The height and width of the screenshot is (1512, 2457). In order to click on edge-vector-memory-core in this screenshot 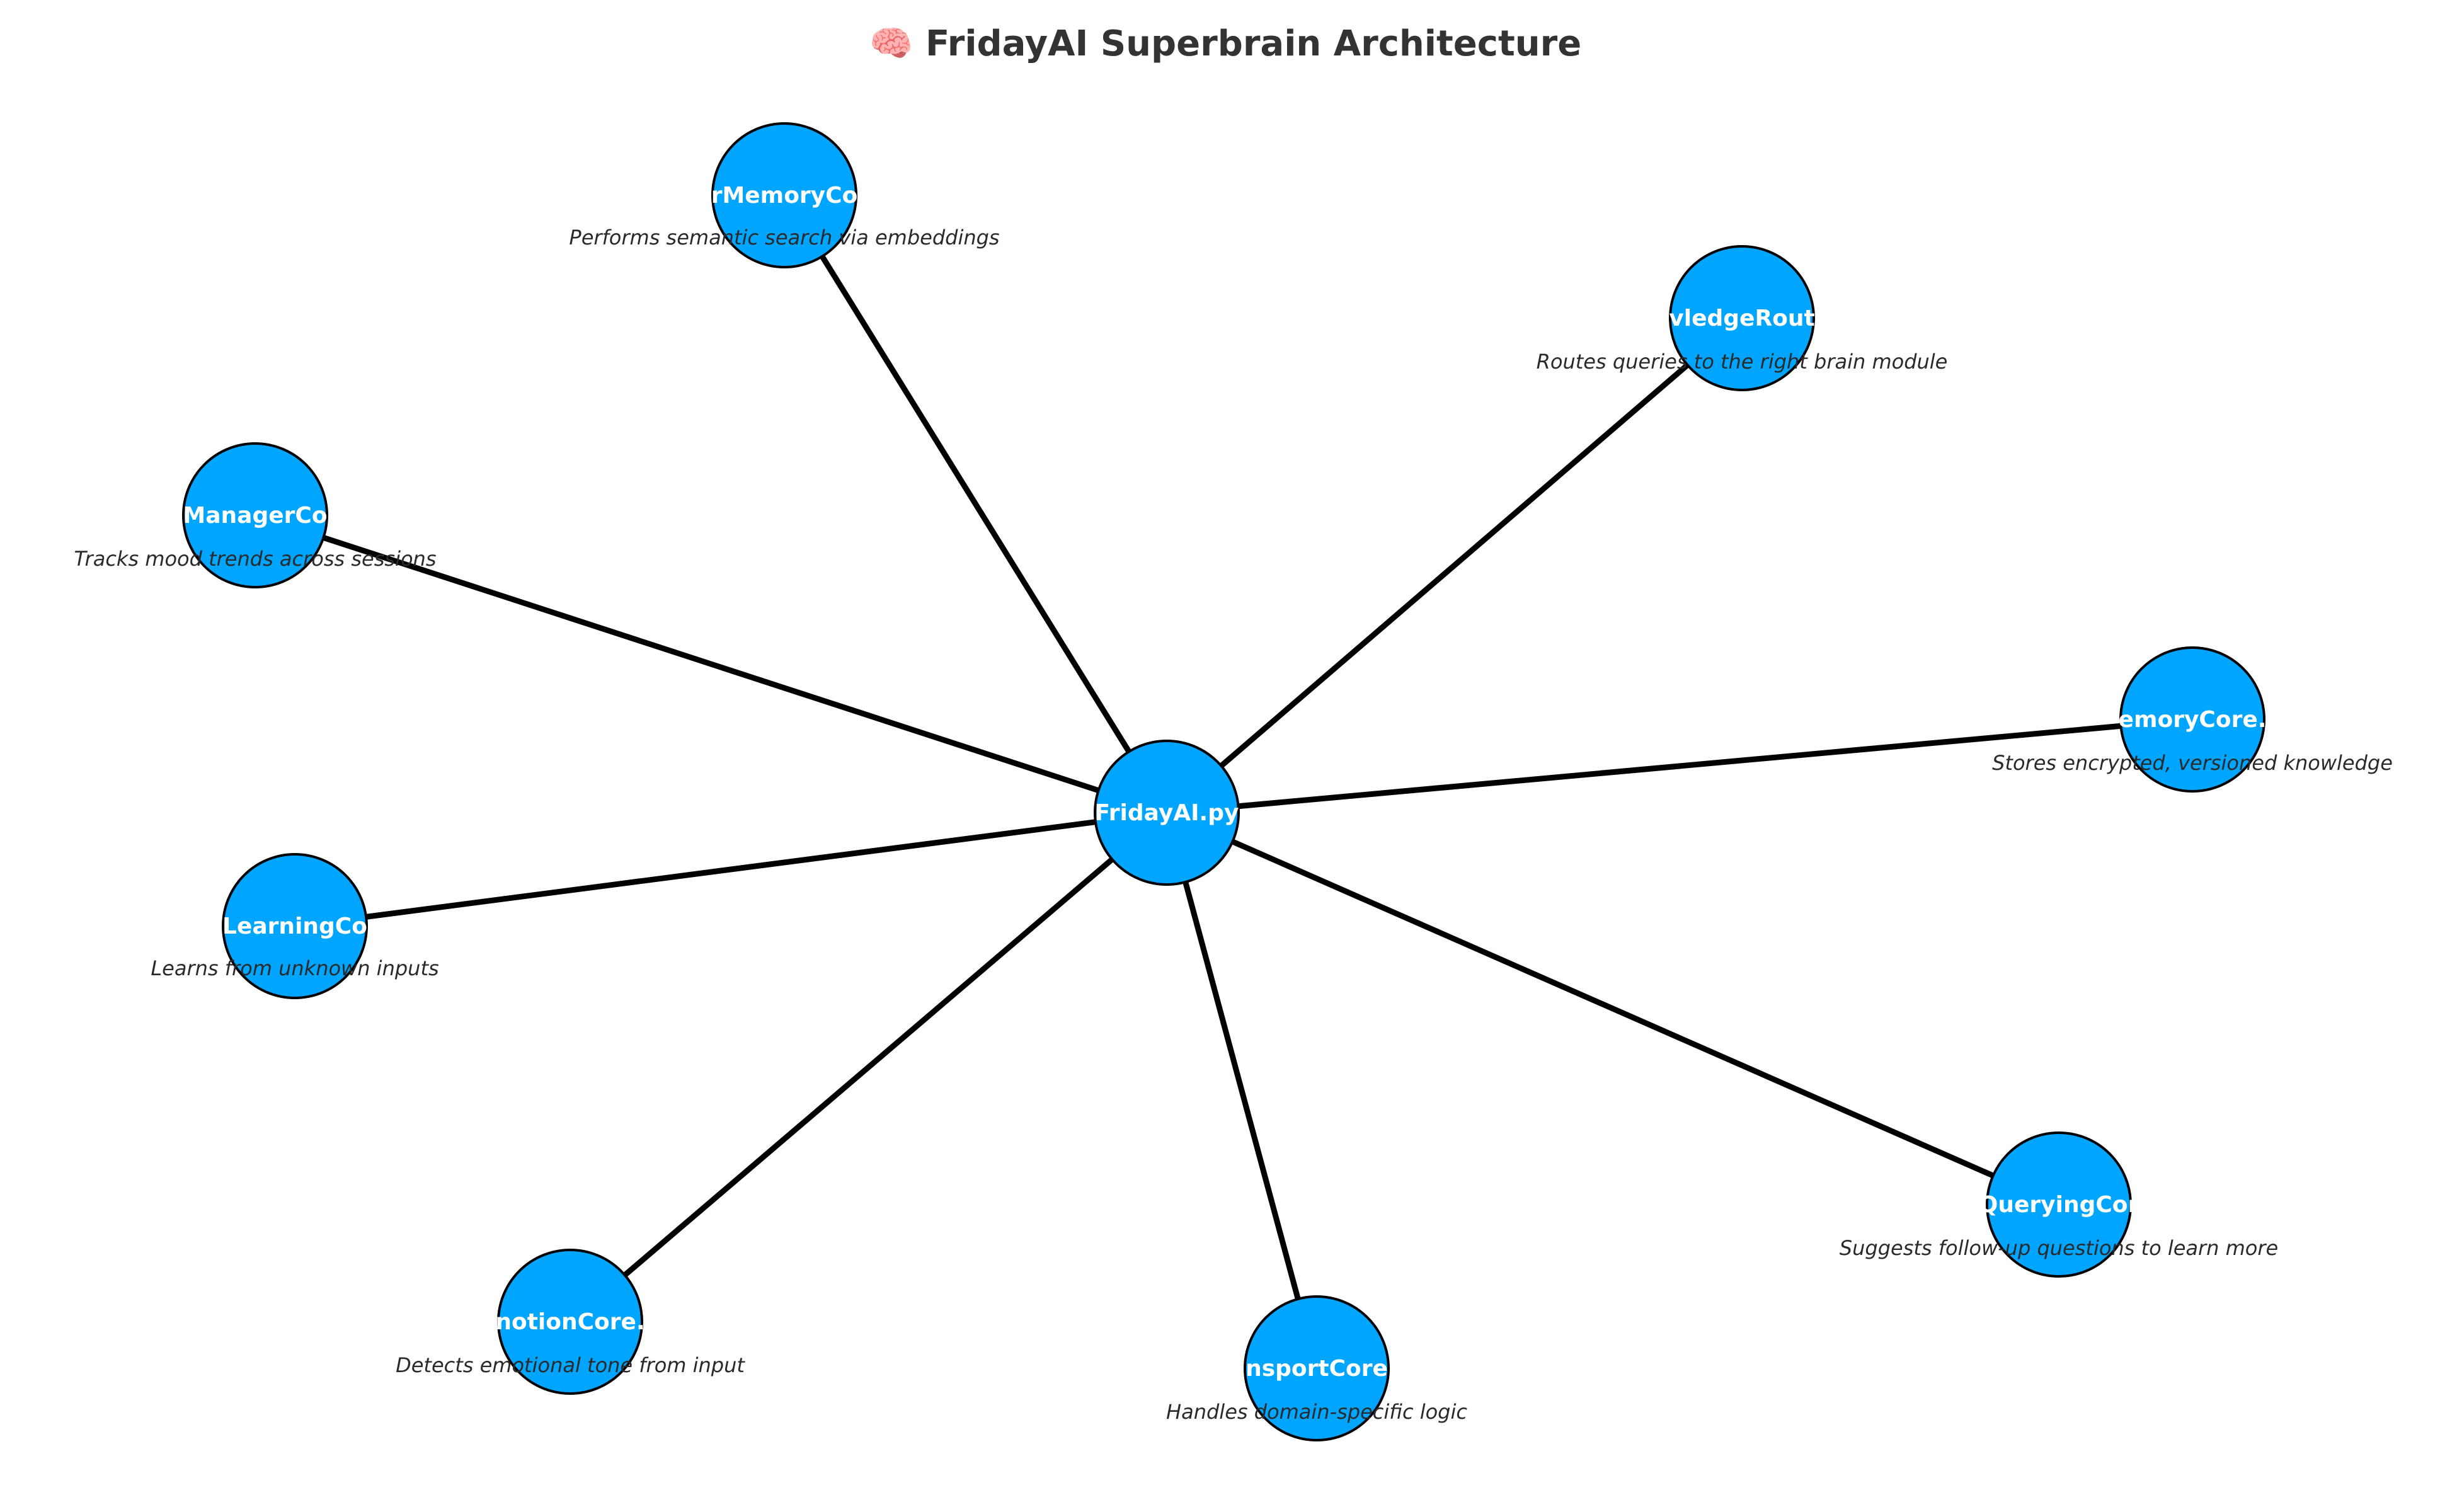, I will do `click(975, 504)`.